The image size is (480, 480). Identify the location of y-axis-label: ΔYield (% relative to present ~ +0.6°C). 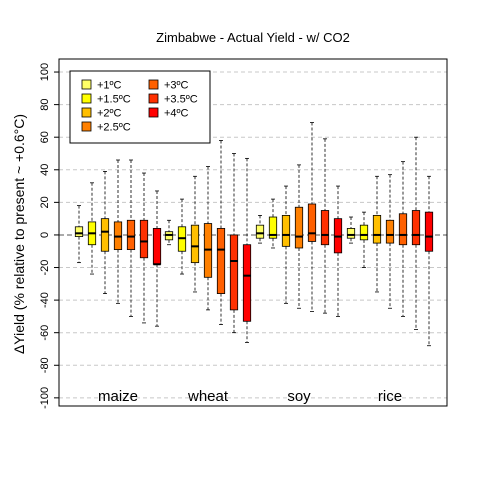
(19, 234).